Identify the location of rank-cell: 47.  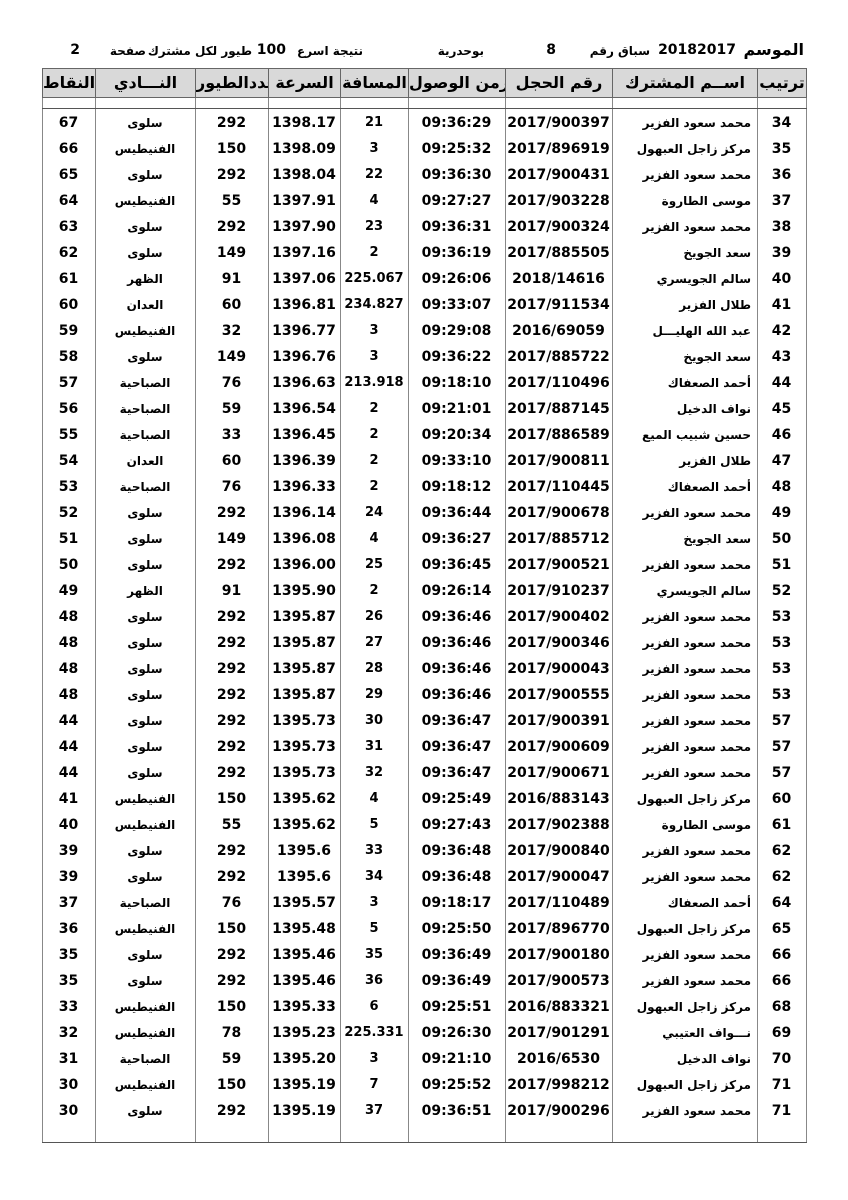
(781, 461).